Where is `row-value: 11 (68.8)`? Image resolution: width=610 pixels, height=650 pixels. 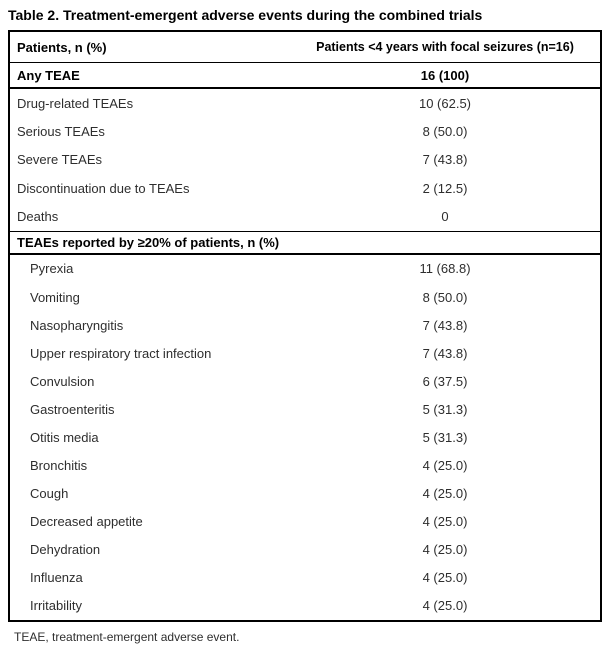
row-value: 11 (68.8) is located at coordinates (445, 269).